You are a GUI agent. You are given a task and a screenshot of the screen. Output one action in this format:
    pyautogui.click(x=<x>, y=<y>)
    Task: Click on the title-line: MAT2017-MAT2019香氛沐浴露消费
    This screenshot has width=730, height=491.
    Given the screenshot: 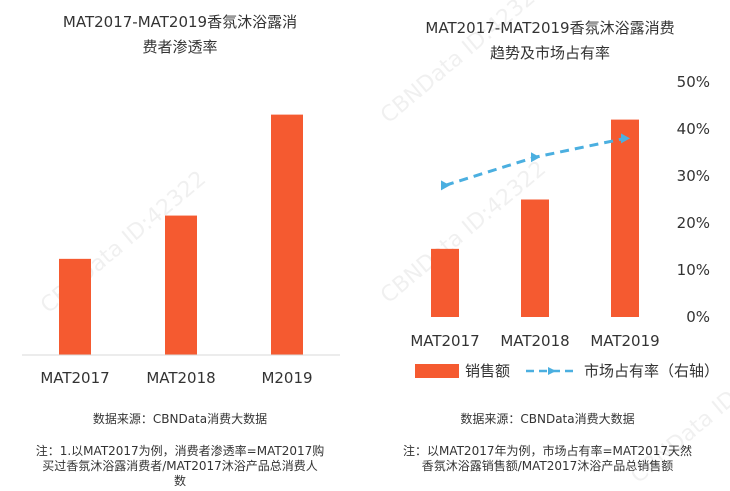 What is the action you would take?
    pyautogui.click(x=550, y=28)
    